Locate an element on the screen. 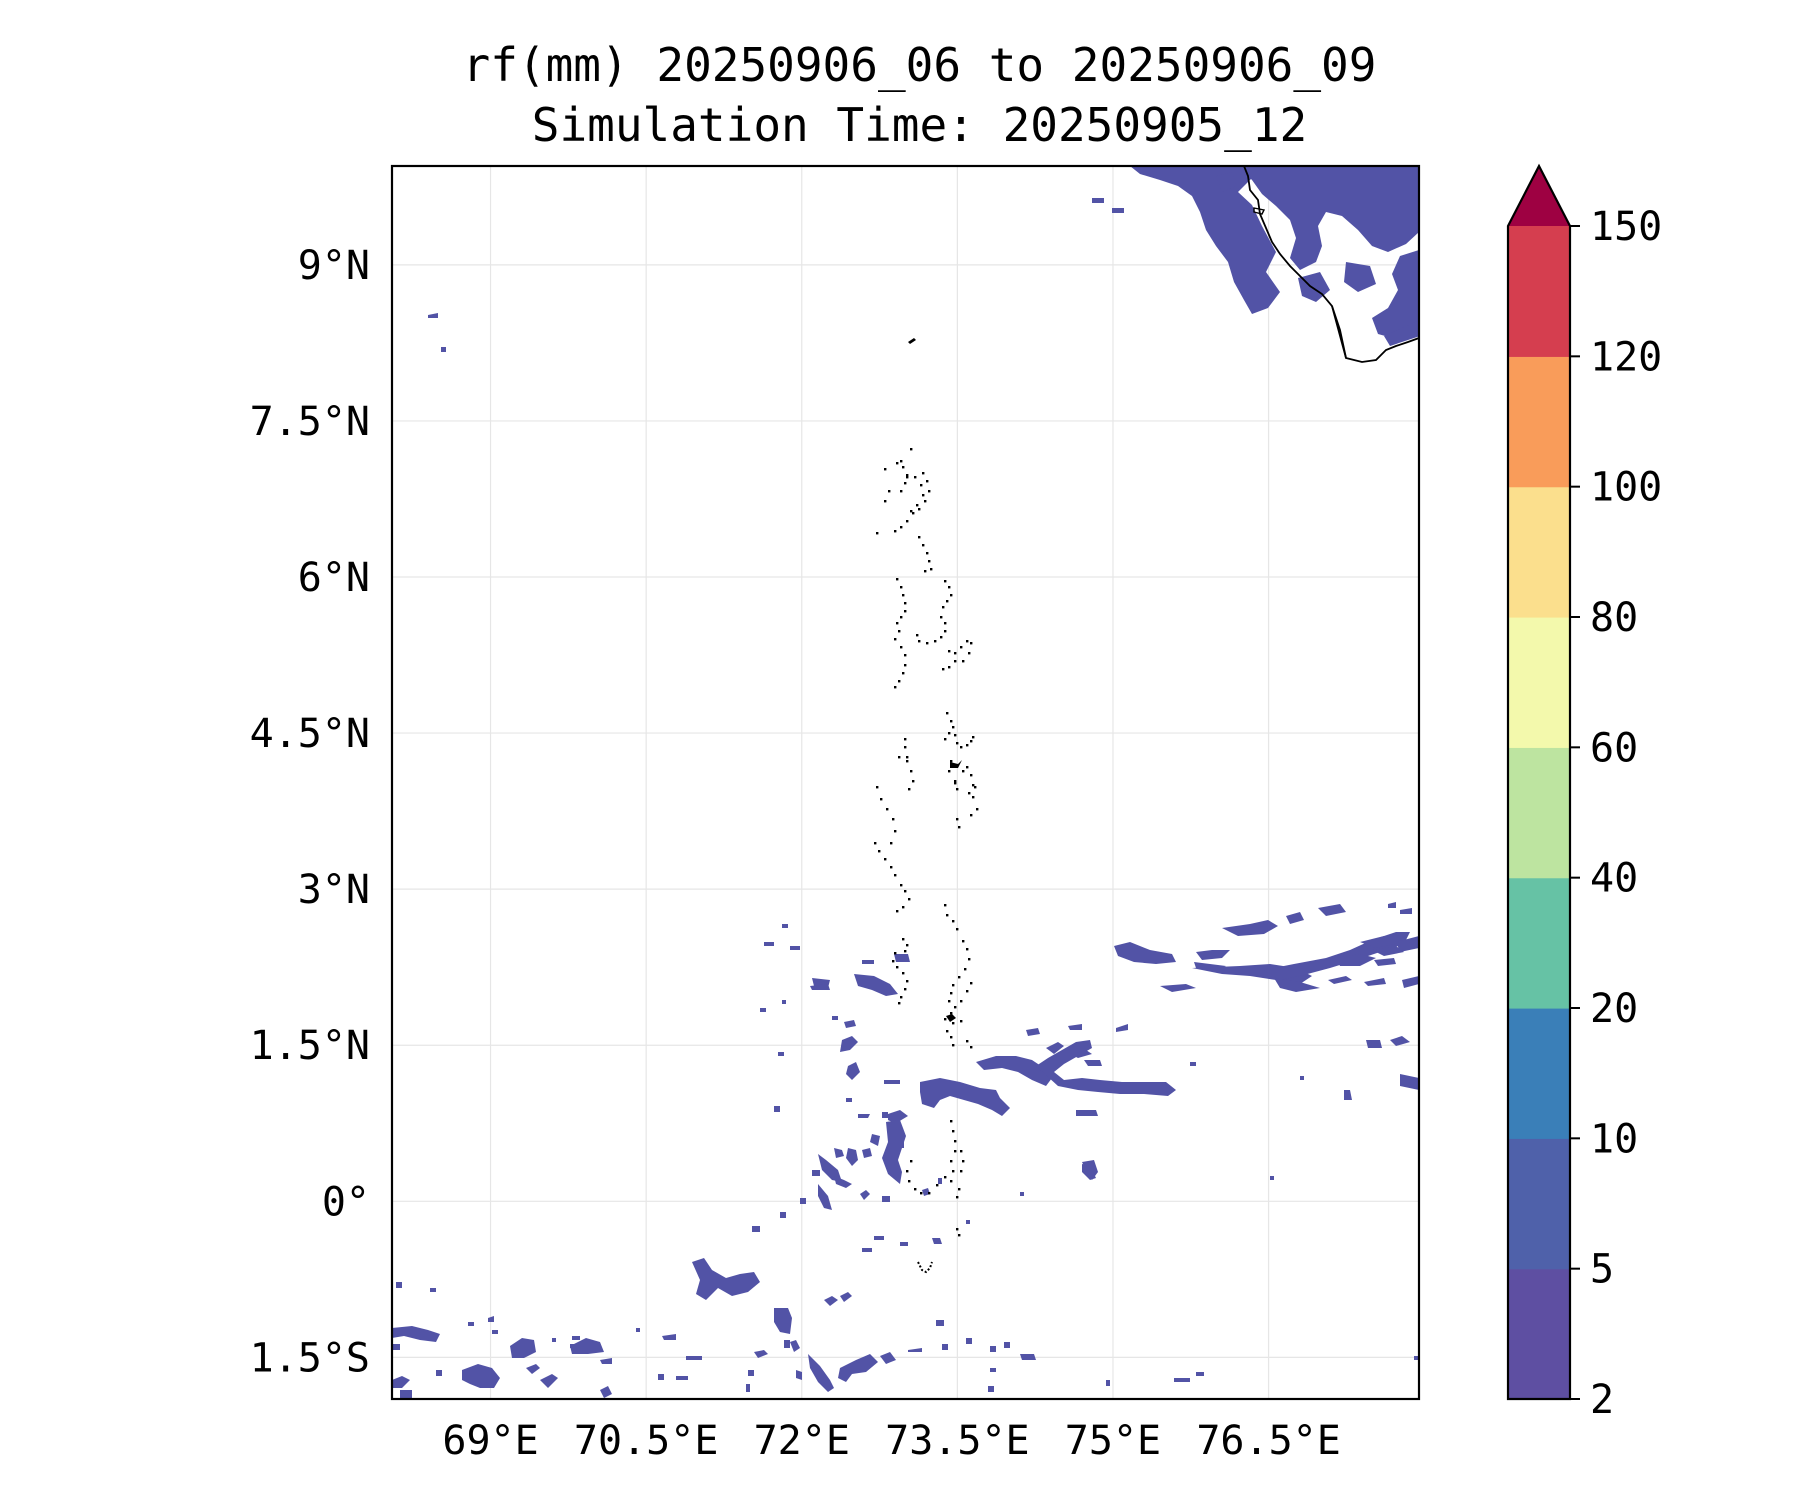 The height and width of the screenshot is (1500, 1800). colorbar-outline is located at coordinates (1539, 782).